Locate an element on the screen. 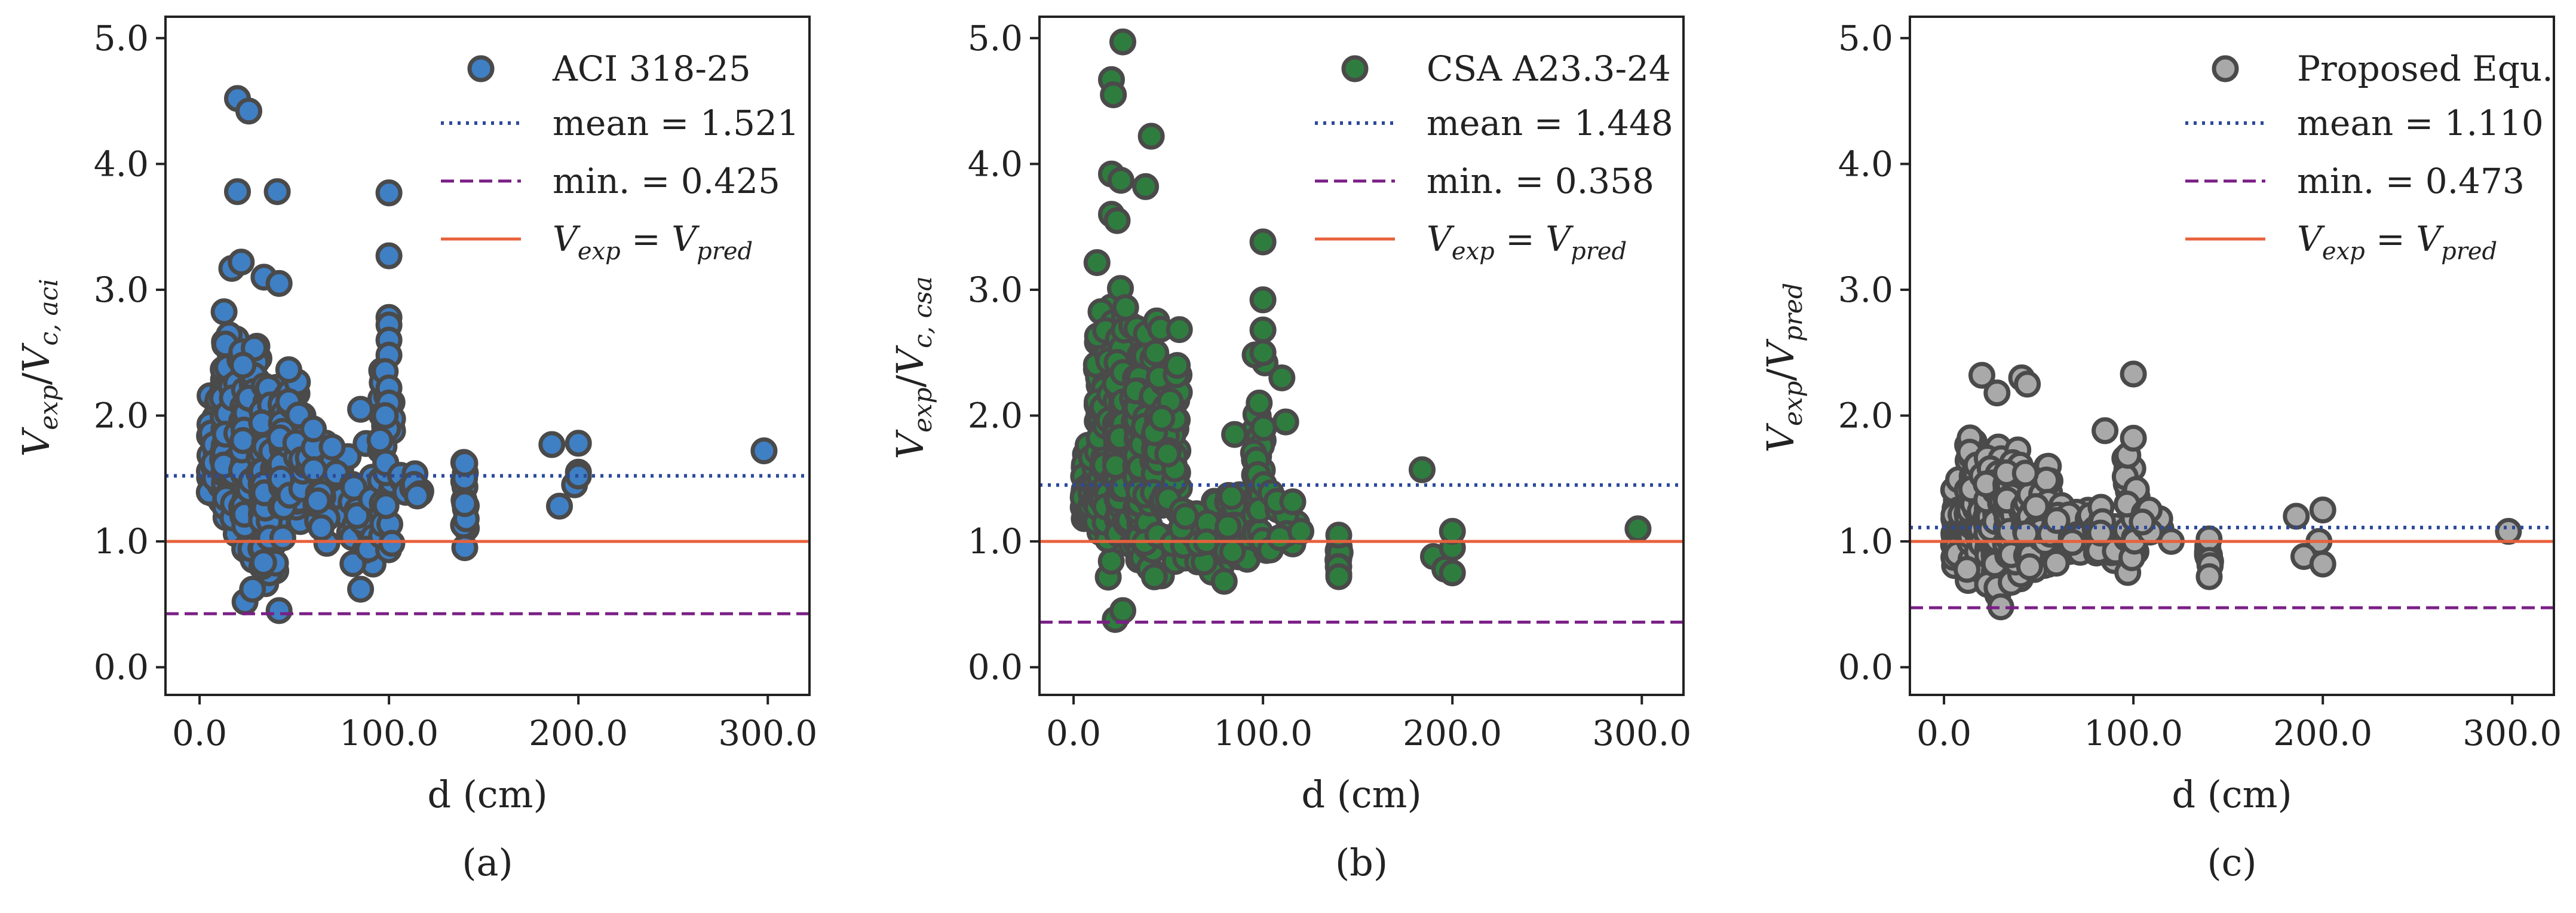 This screenshot has width=2576, height=913. legend-mean-label: mean = 1.448 is located at coordinates (1550, 123).